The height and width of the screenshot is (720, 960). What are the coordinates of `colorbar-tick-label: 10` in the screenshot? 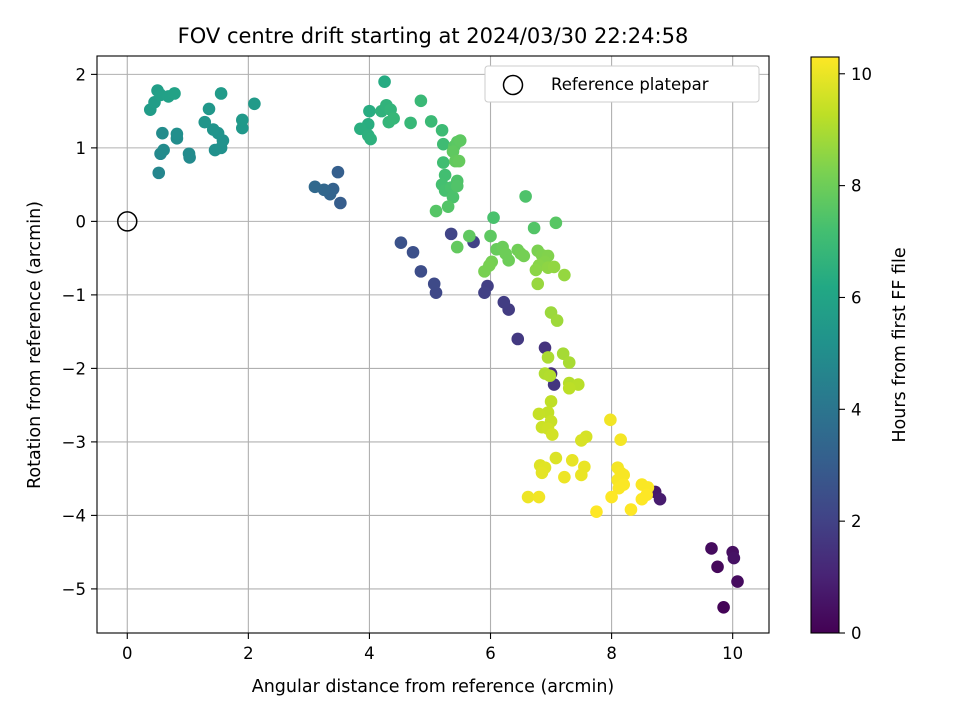 It's located at (861, 74).